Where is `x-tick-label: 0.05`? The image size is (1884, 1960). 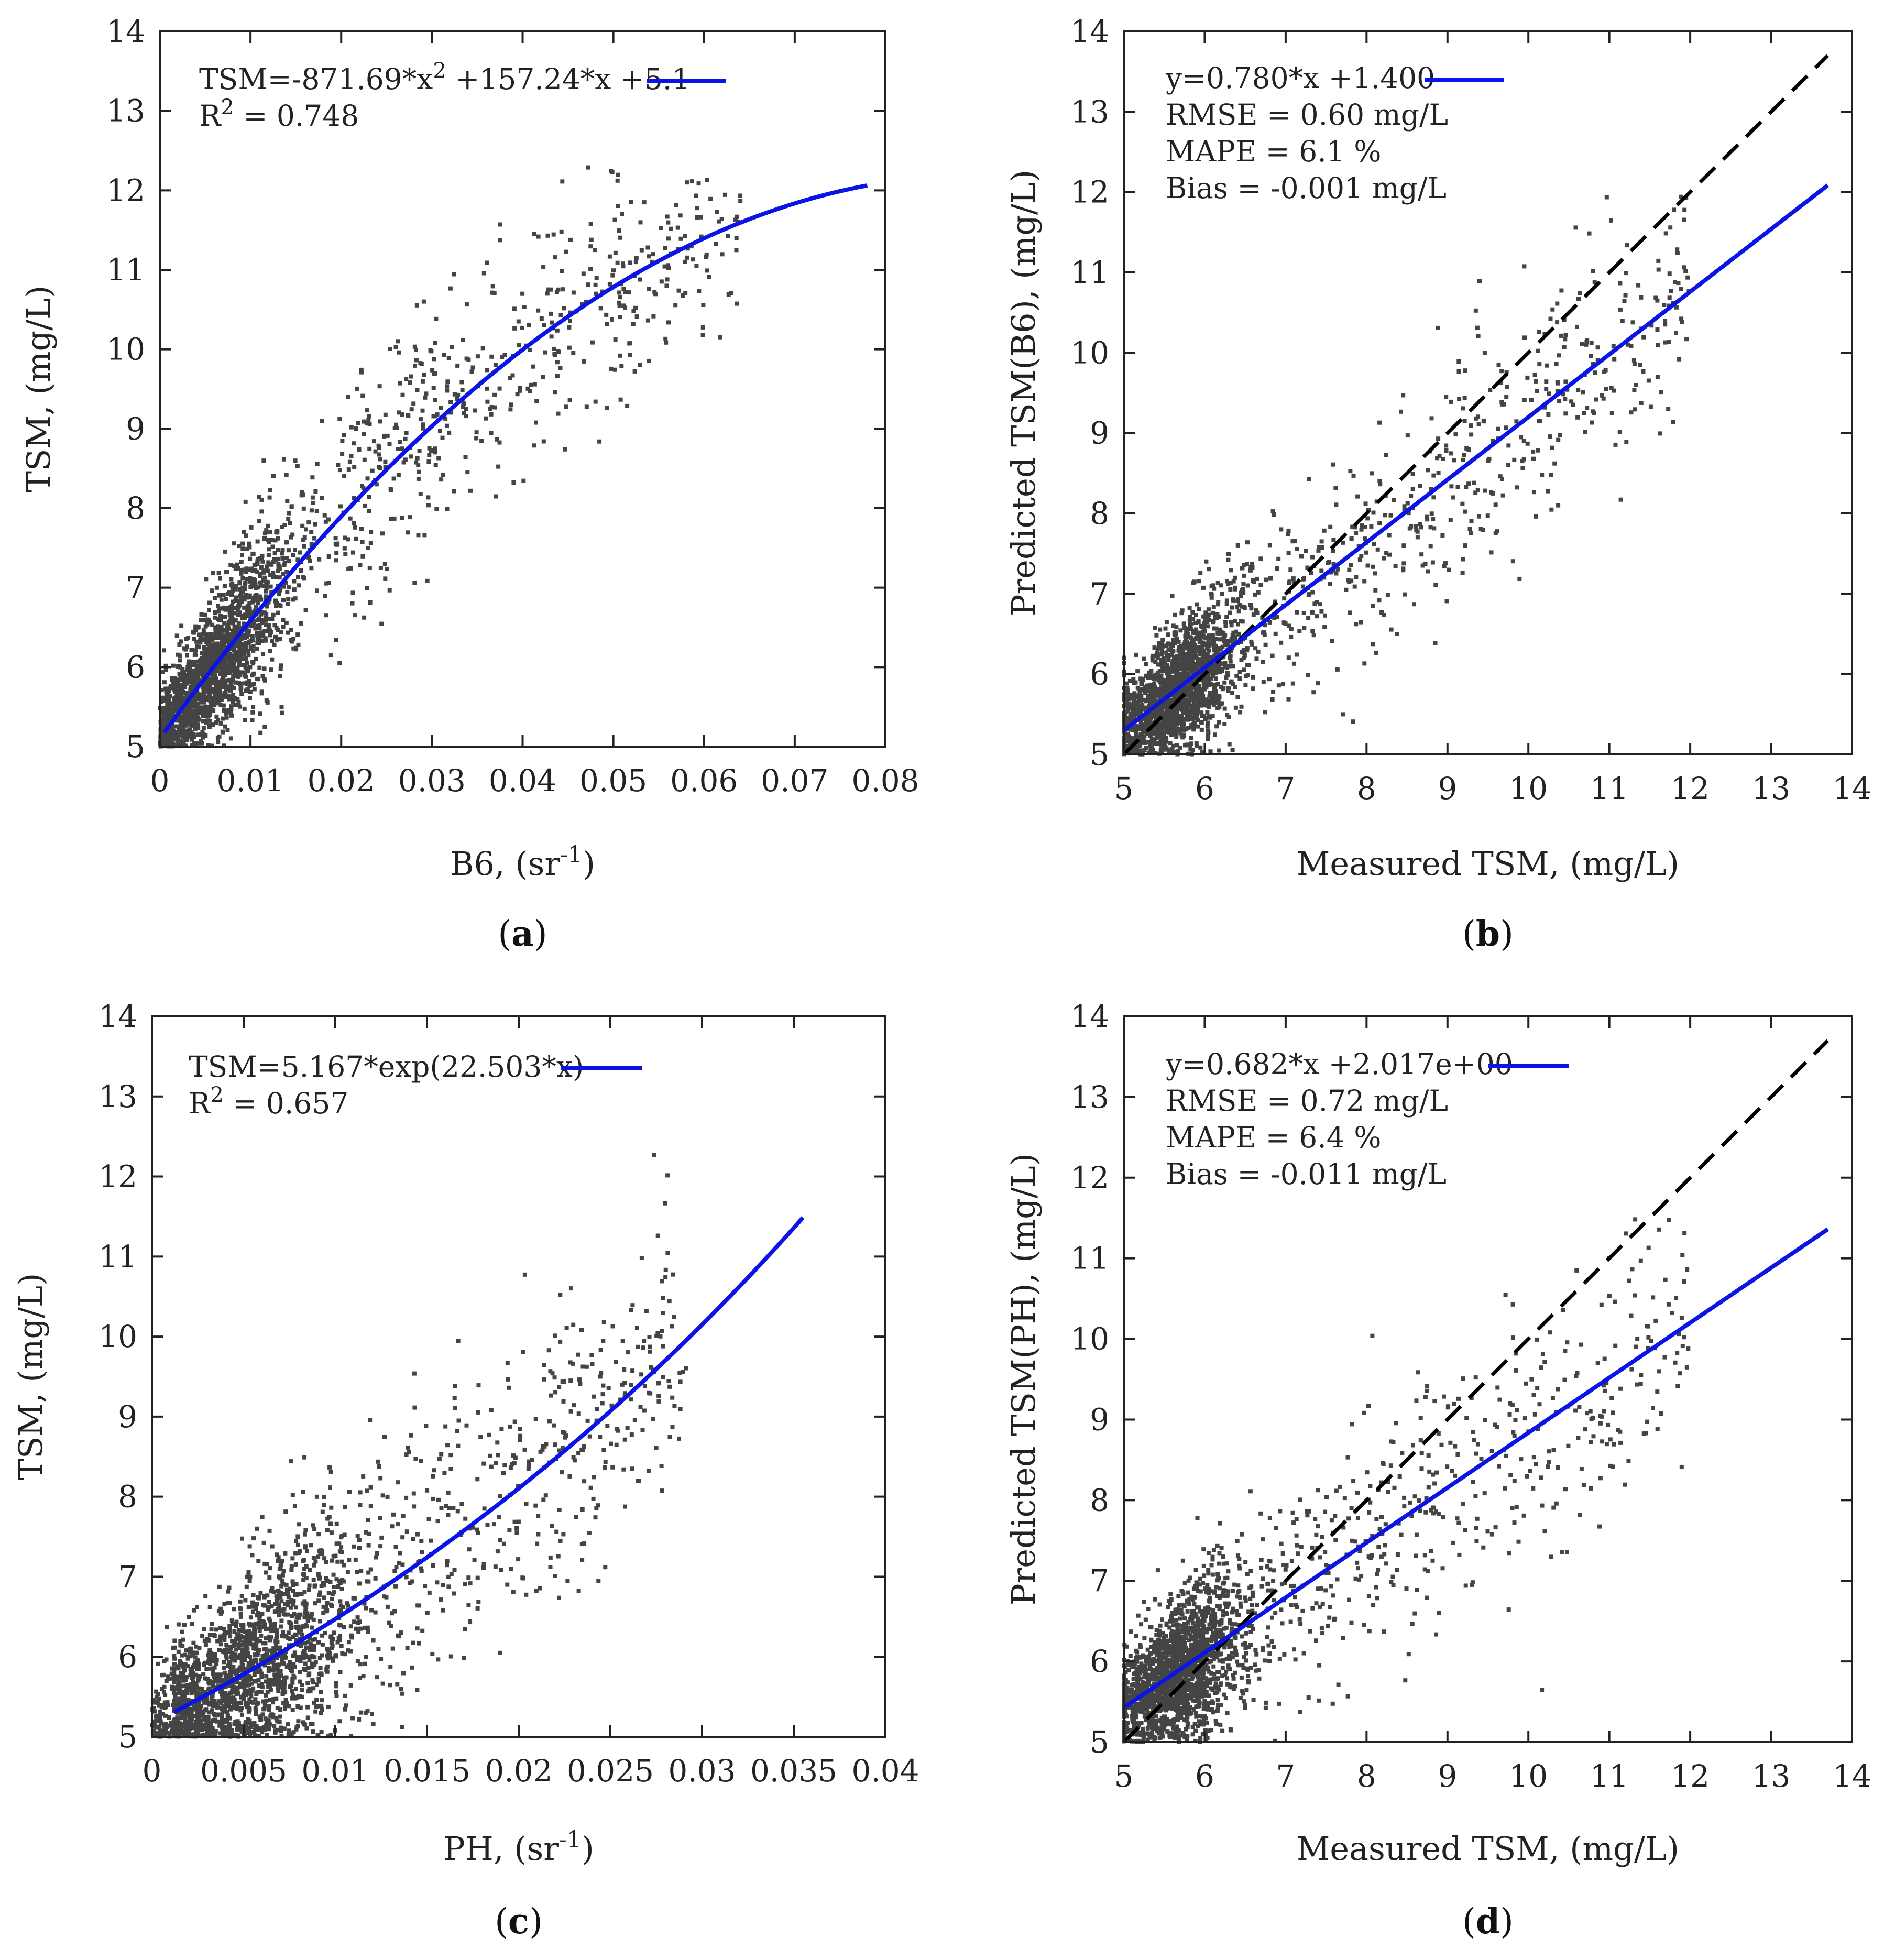
x-tick-label: 0.05 is located at coordinates (613, 780).